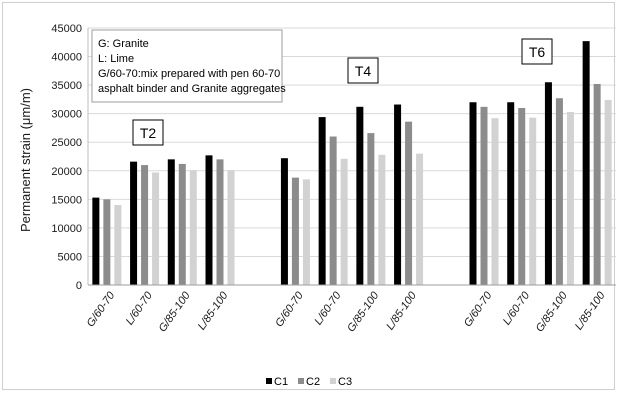 The height and width of the screenshot is (394, 619). Describe the element at coordinates (25, 160) in the screenshot. I see `y-axis-label: Permanent strain (μm/m)` at that location.